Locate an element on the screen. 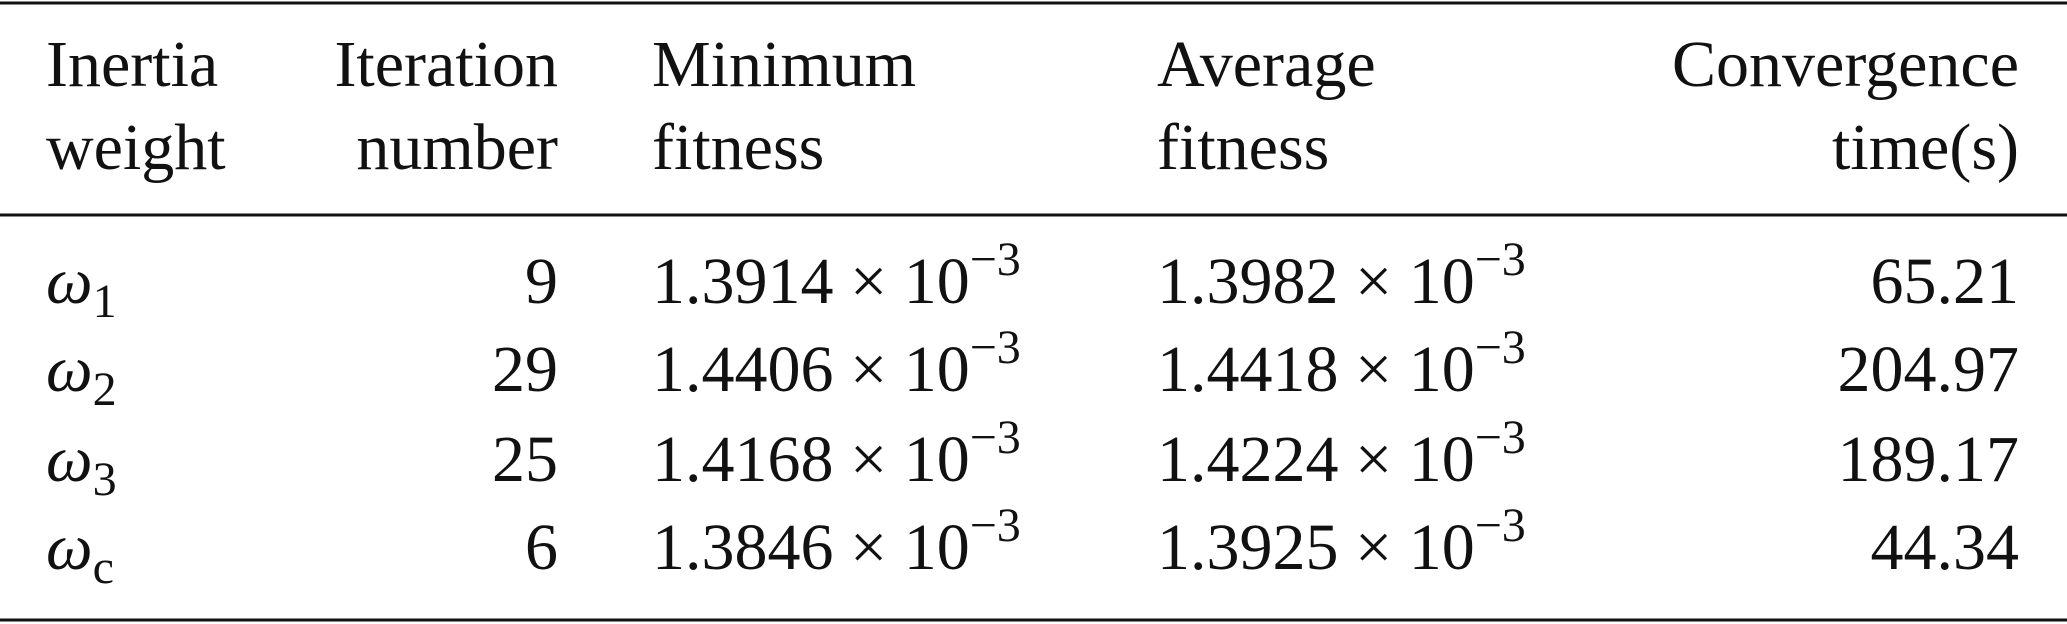  header-cell: number is located at coordinates (457, 147).